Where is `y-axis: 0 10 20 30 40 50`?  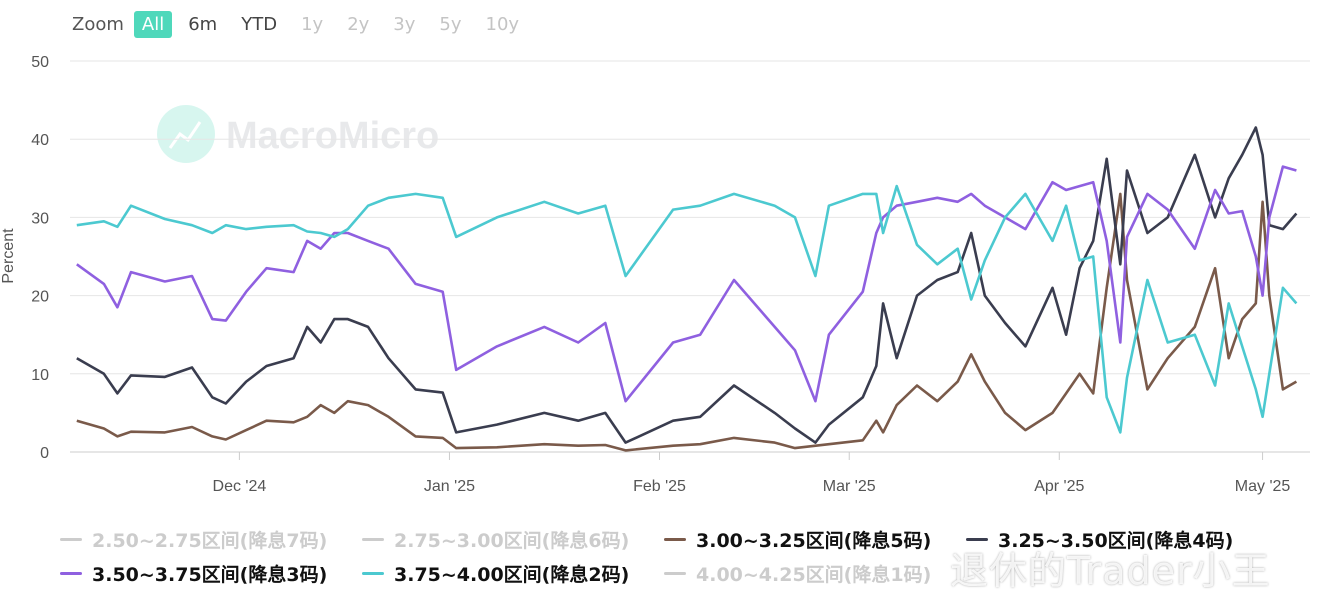 y-axis: 0 10 20 30 40 50 is located at coordinates (40, 258).